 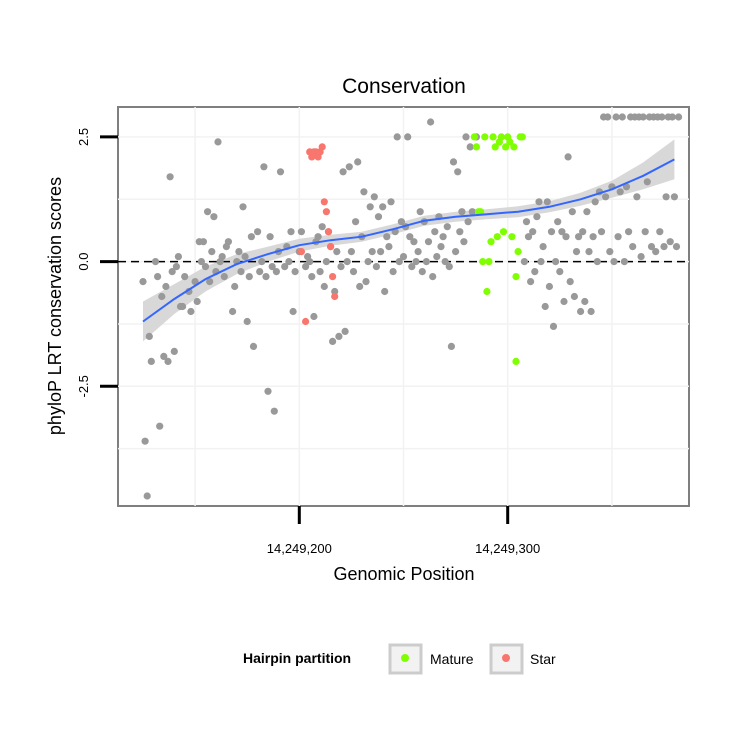 What do you see at coordinates (83, 137) in the screenshot?
I see `y-tick-label: 2.5` at bounding box center [83, 137].